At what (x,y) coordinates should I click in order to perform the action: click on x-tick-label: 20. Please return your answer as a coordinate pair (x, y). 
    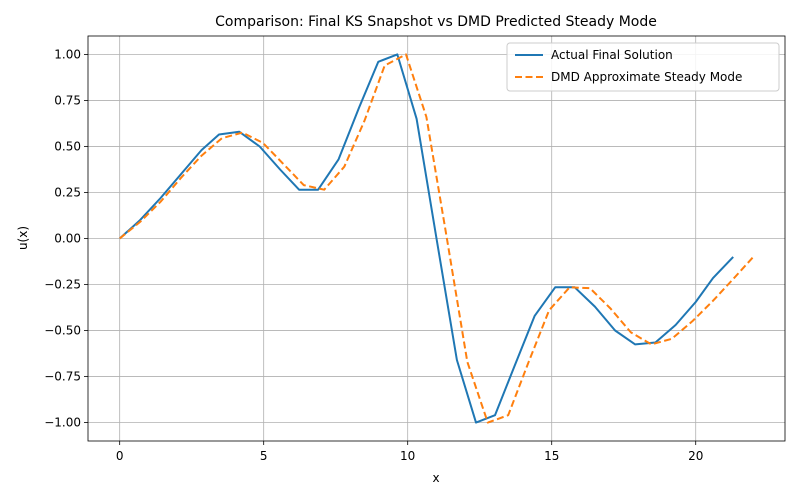
    Looking at the image, I should click on (695, 456).